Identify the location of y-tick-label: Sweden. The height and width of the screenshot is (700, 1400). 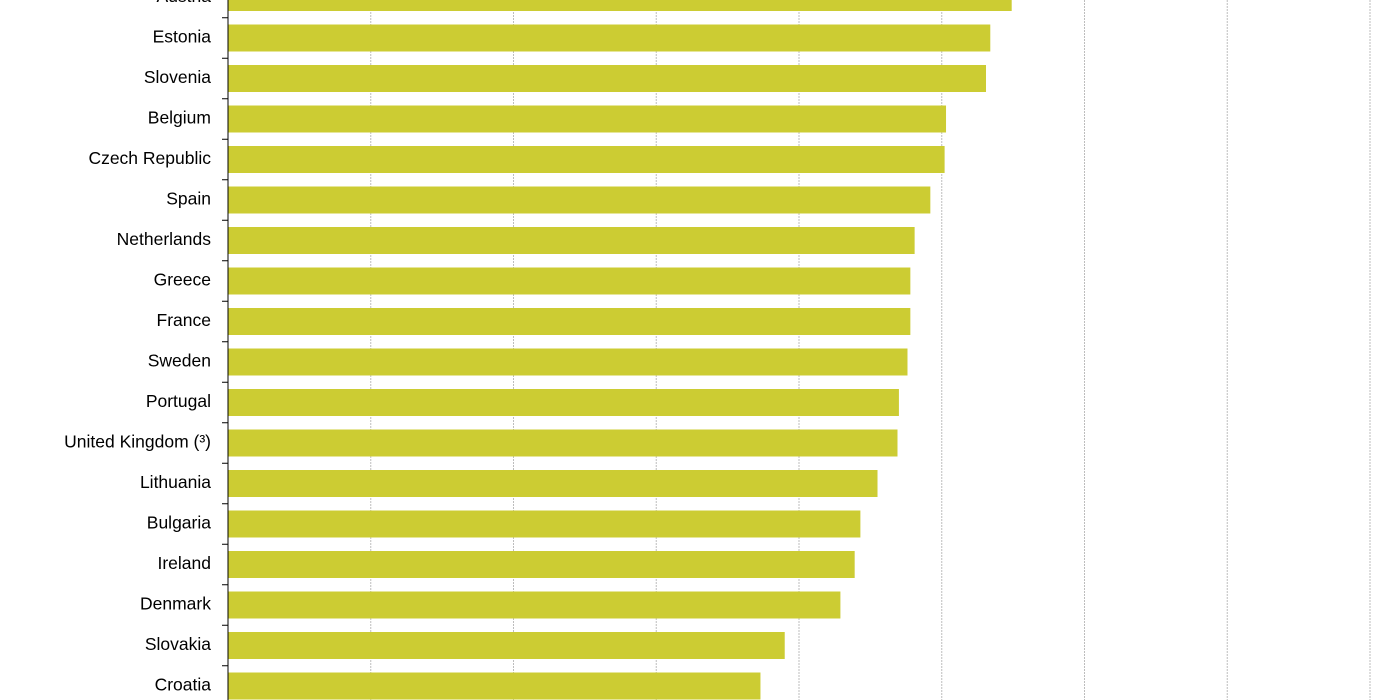
(179, 361).